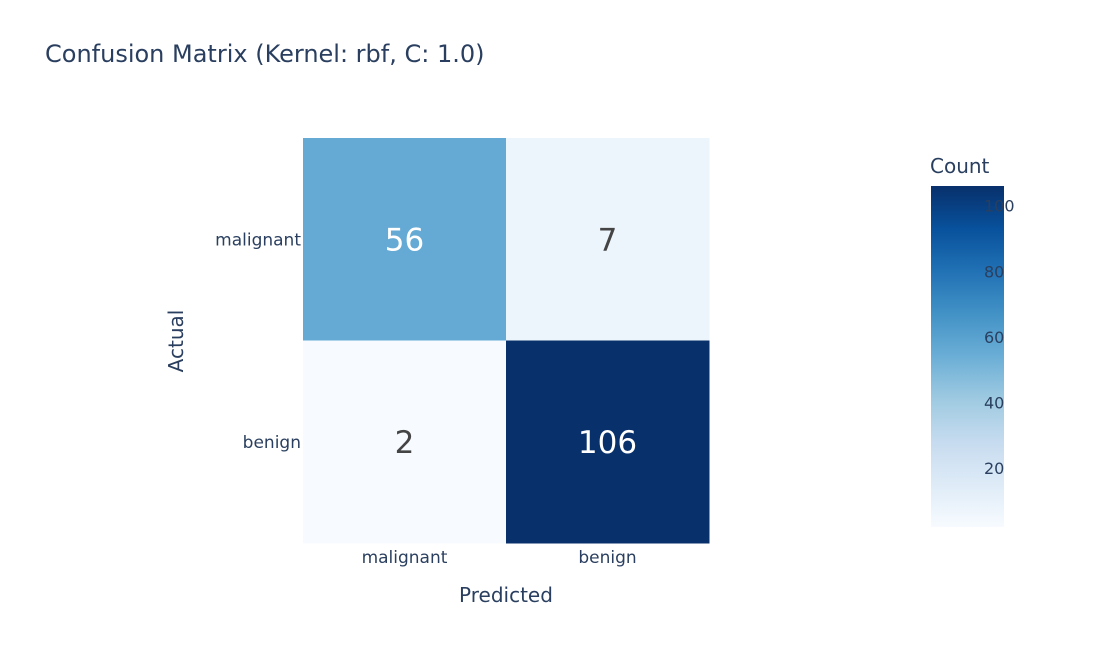 The width and height of the screenshot is (1117, 655). Describe the element at coordinates (960, 166) in the screenshot. I see `colorbar-title: Count` at that location.